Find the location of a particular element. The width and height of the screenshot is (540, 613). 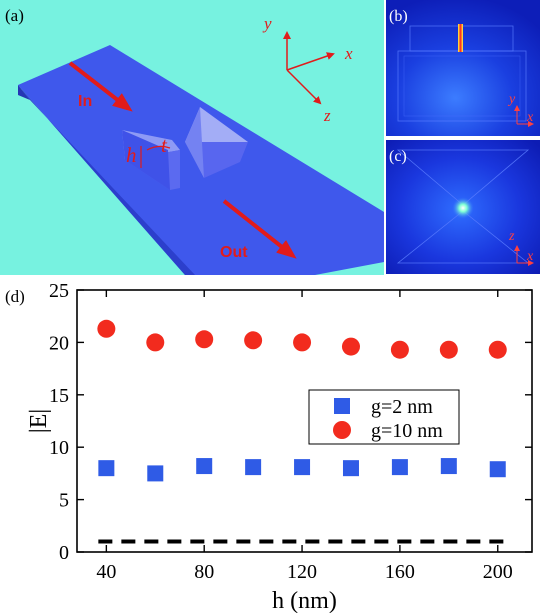

out-arrow is located at coordinates (259, 229).